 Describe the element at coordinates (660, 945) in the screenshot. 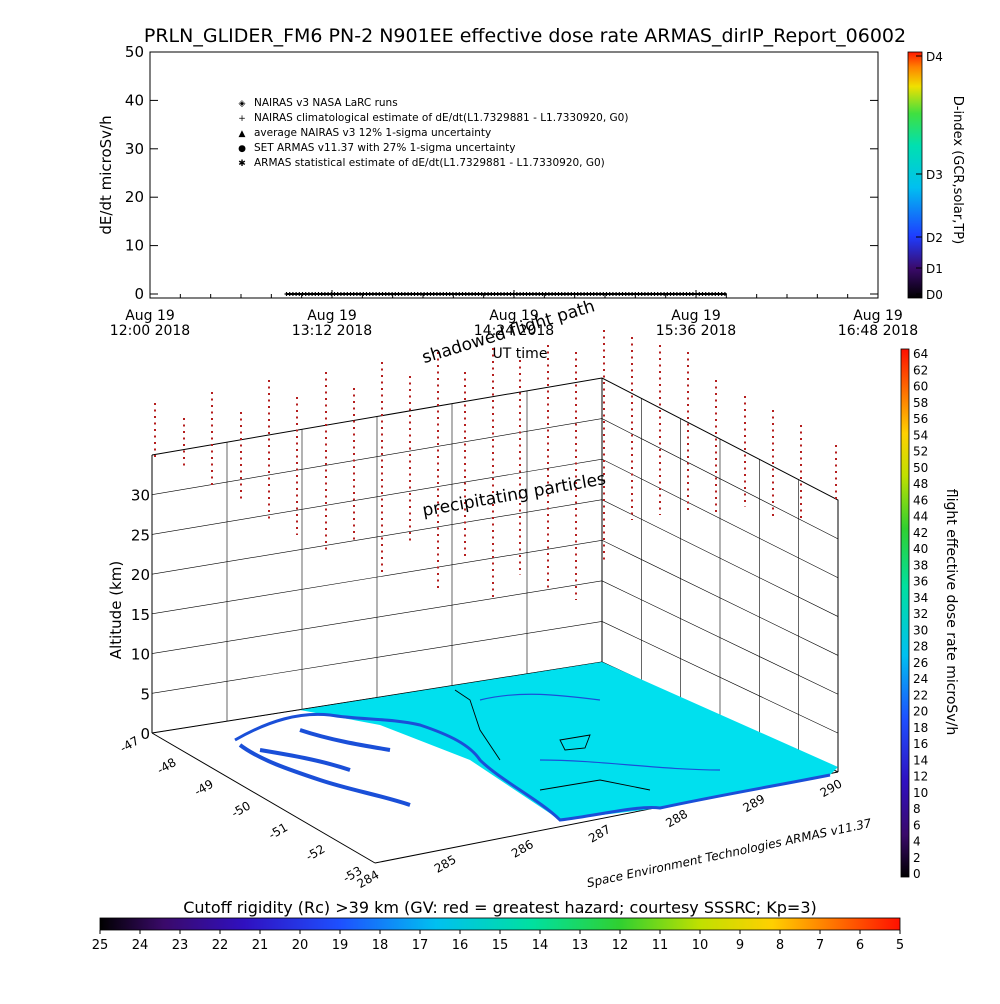

I see `rc-tick-label: 11` at that location.